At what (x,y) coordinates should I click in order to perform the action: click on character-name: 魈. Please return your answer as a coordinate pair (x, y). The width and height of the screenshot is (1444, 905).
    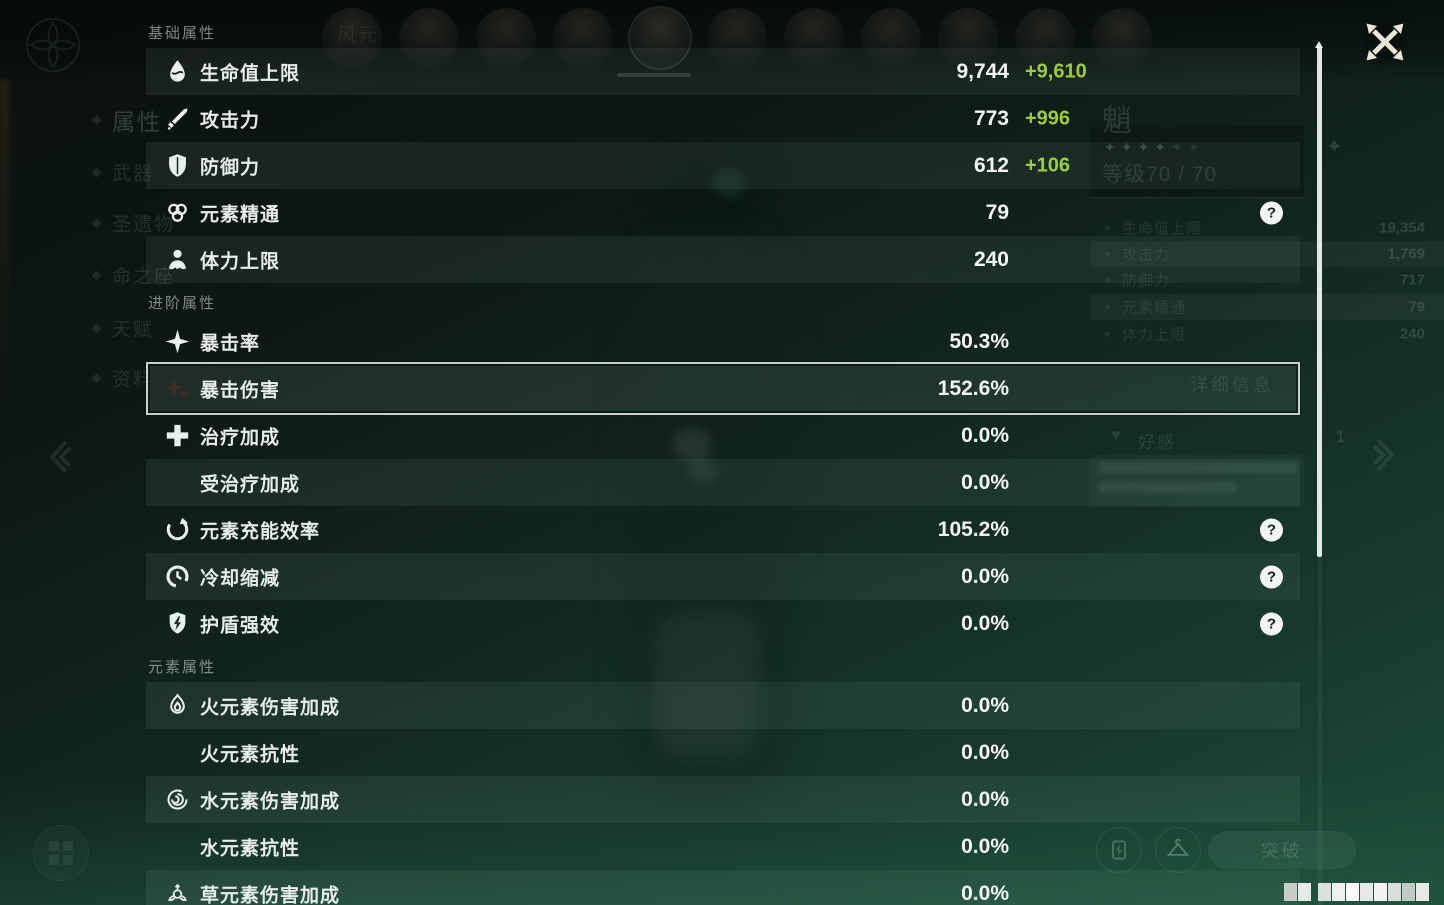
    Looking at the image, I should click on (1118, 121).